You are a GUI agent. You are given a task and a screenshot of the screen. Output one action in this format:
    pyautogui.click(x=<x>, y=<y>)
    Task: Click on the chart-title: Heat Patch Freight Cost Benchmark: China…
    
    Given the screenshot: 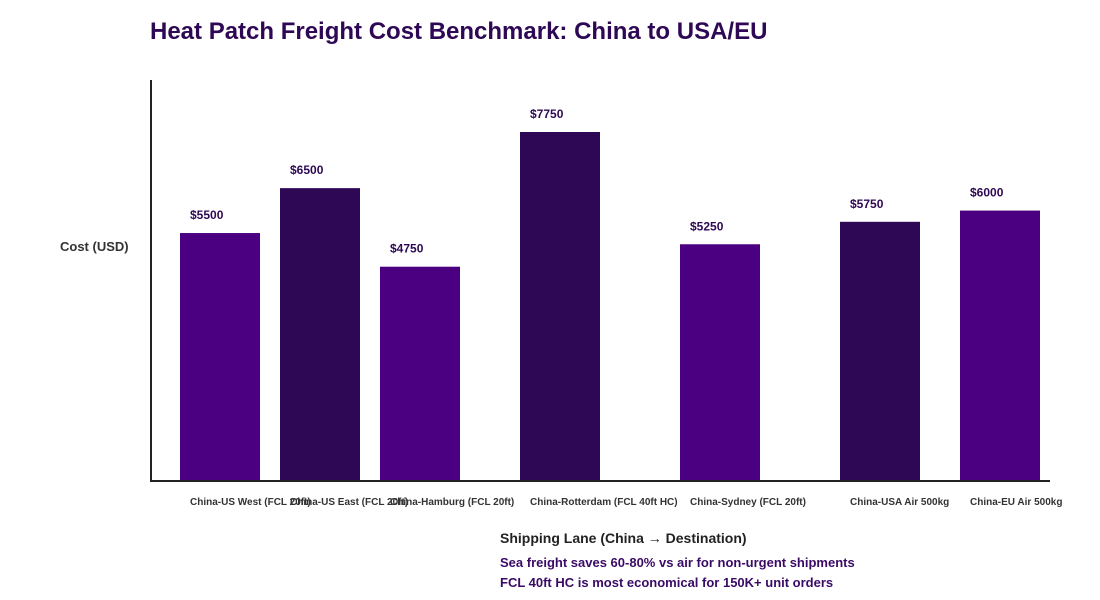 What is the action you would take?
    pyautogui.click(x=459, y=31)
    